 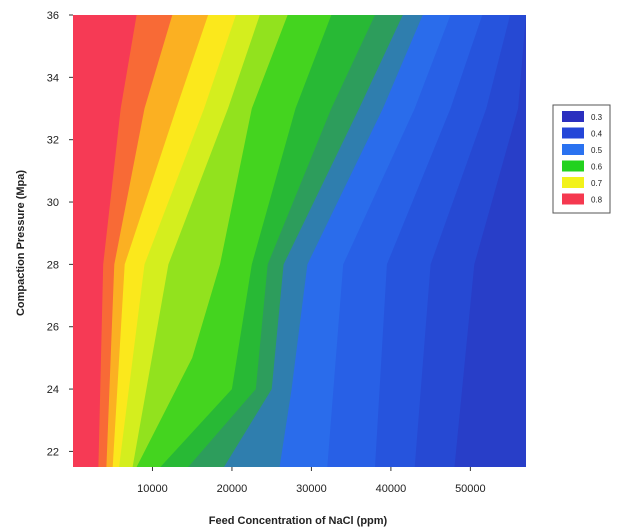 What do you see at coordinates (311, 481) in the screenshot?
I see `x-axis: 10000 20000 30000 40000 50000` at bounding box center [311, 481].